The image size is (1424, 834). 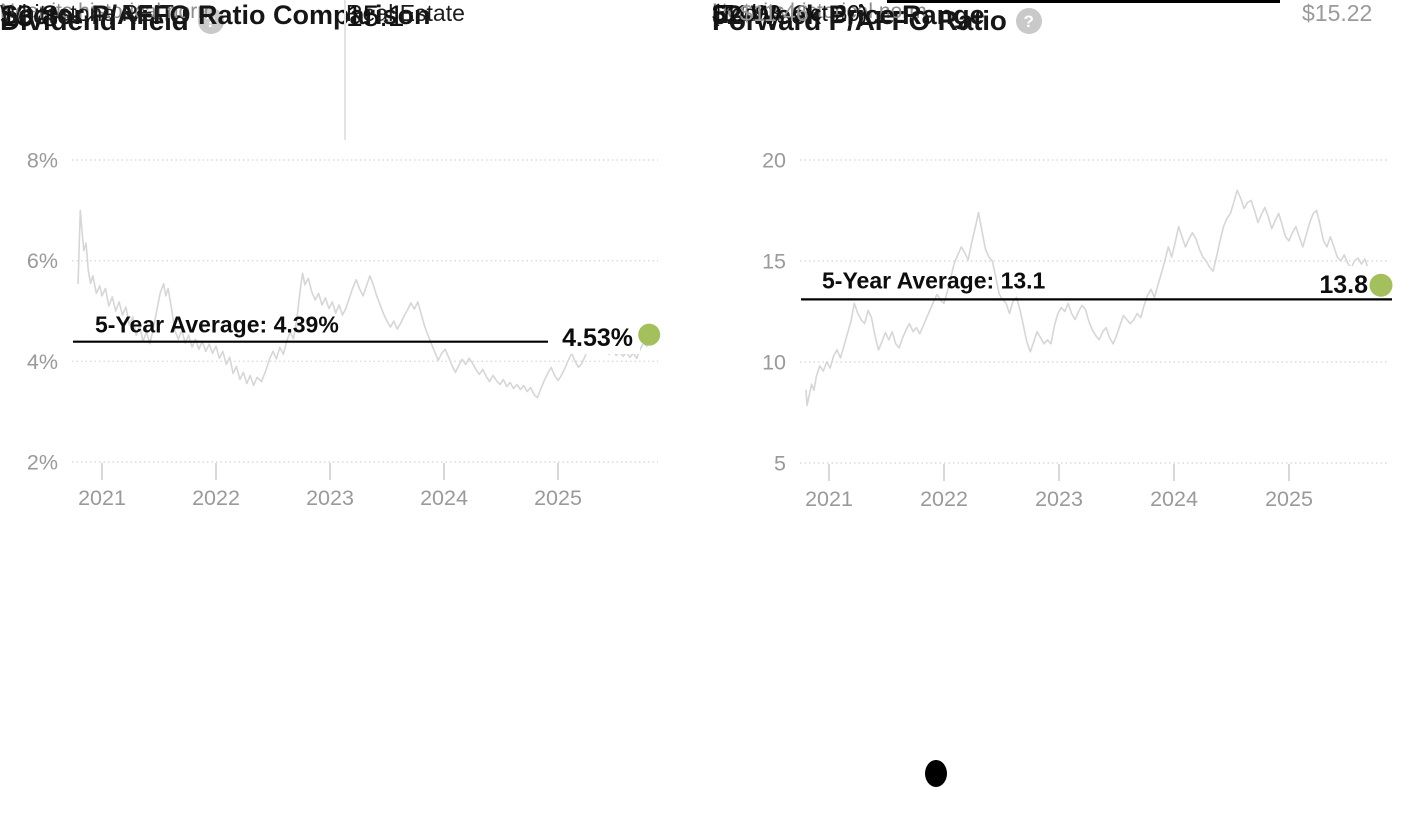 What do you see at coordinates (87, 13) in the screenshot?
I see `comparison-col1-label: Whitestone REIT` at bounding box center [87, 13].